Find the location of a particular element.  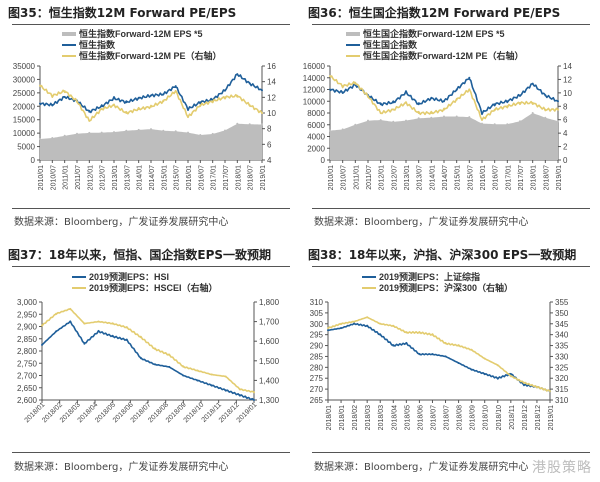

y-tick-label-right: 1,800 is located at coordinates (269, 302).